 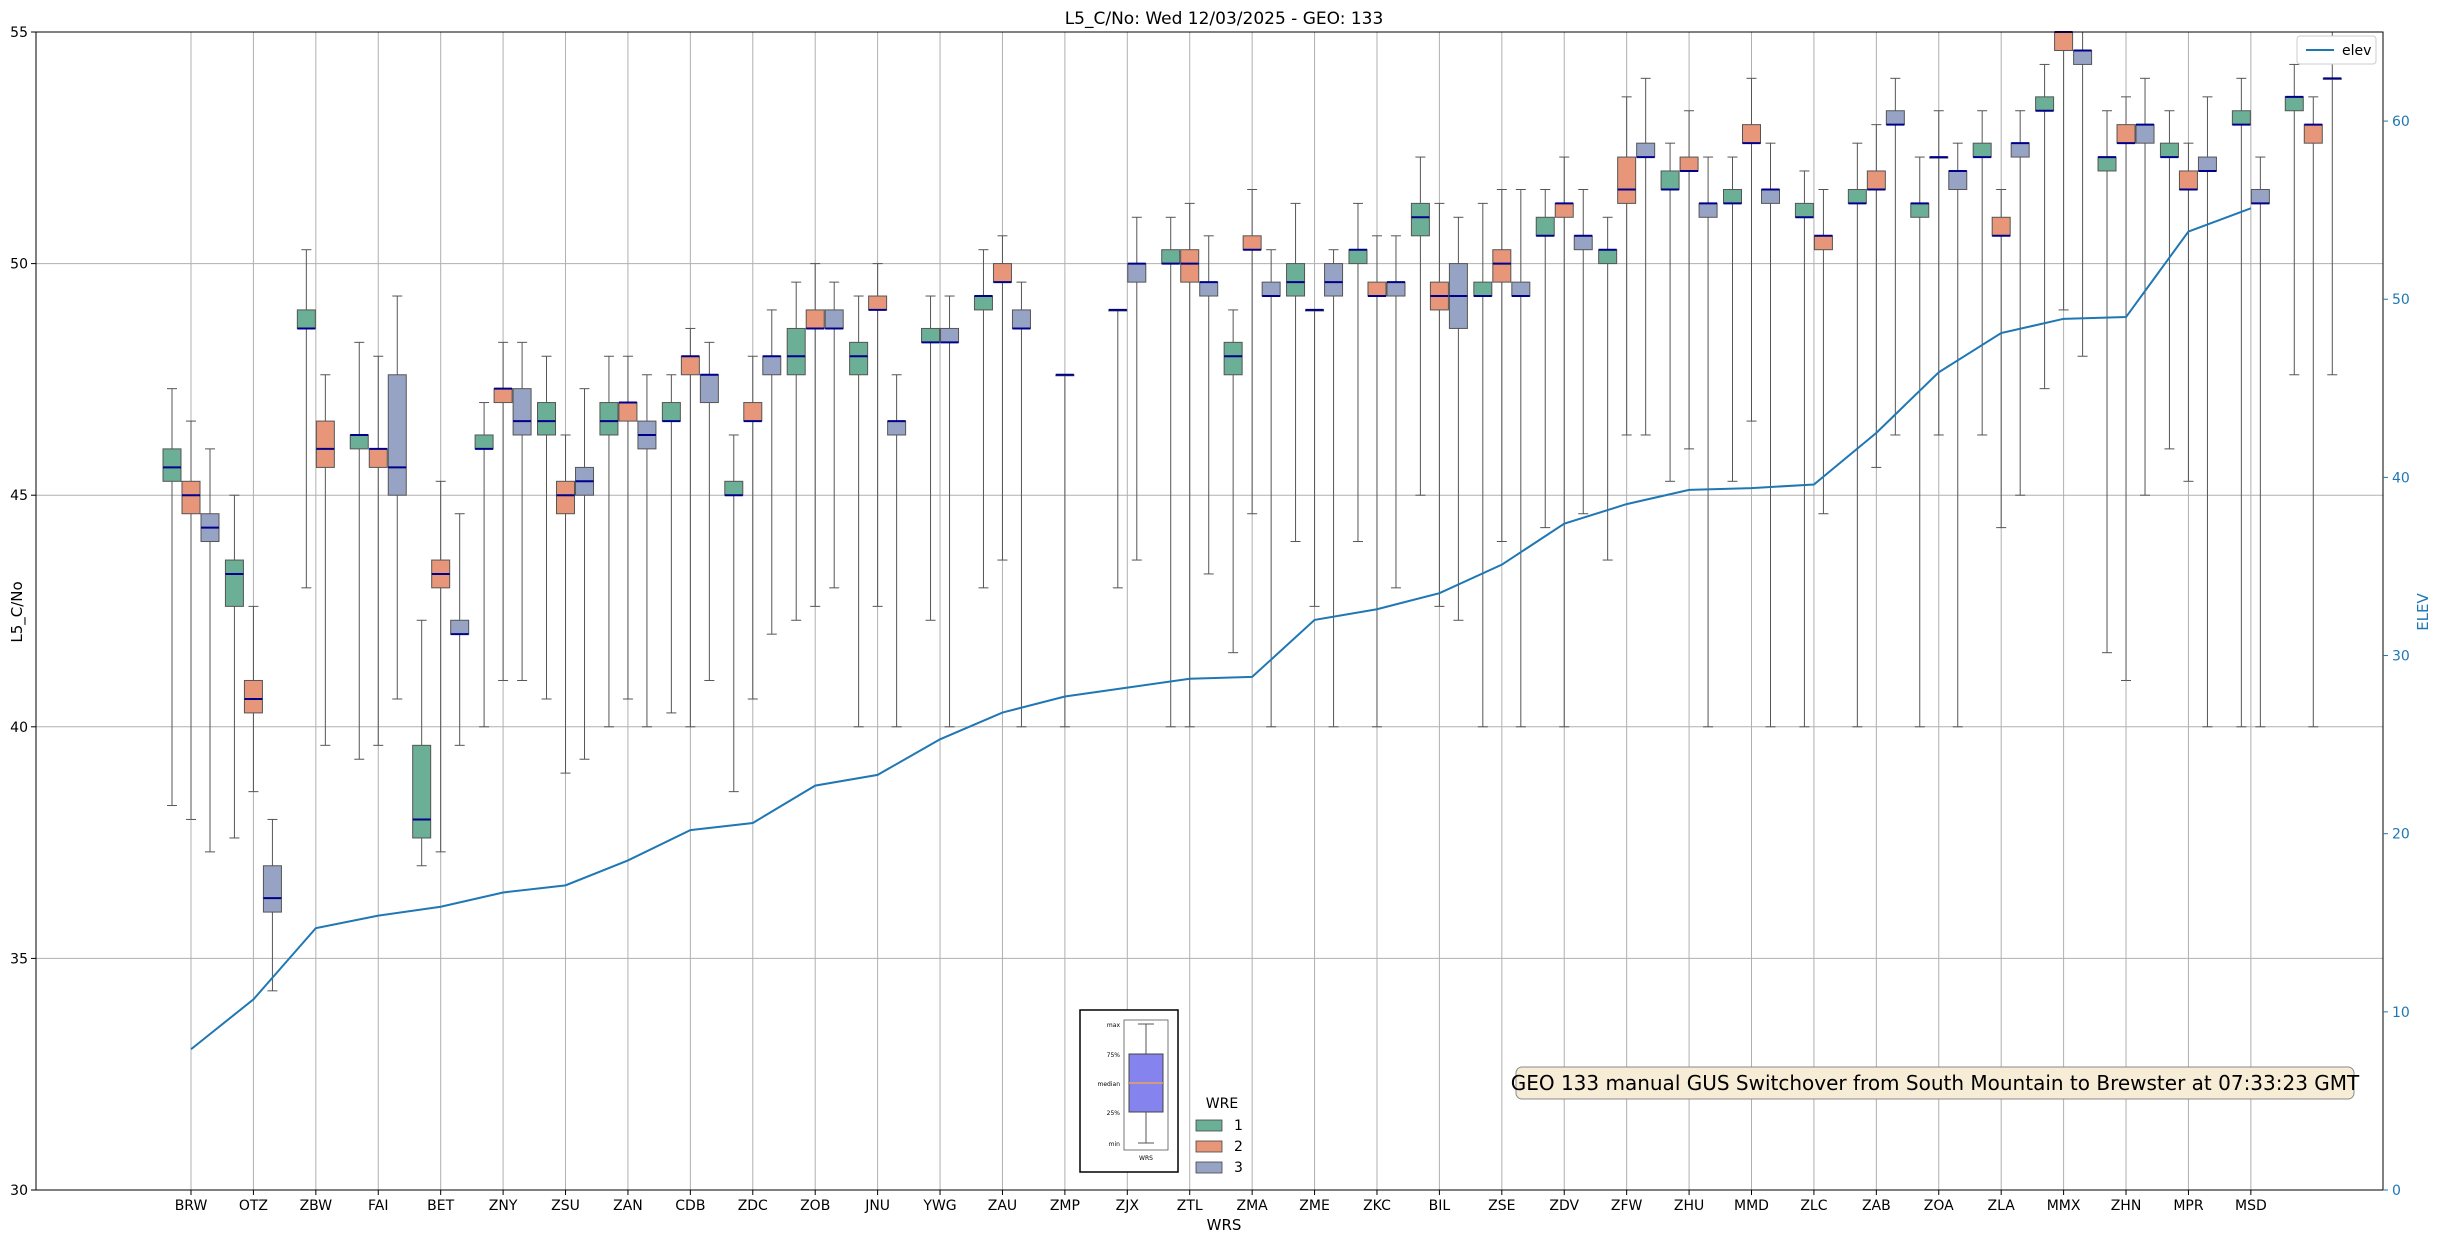 What do you see at coordinates (1190, 1206) in the screenshot?
I see `x-tick-label: ZTL` at bounding box center [1190, 1206].